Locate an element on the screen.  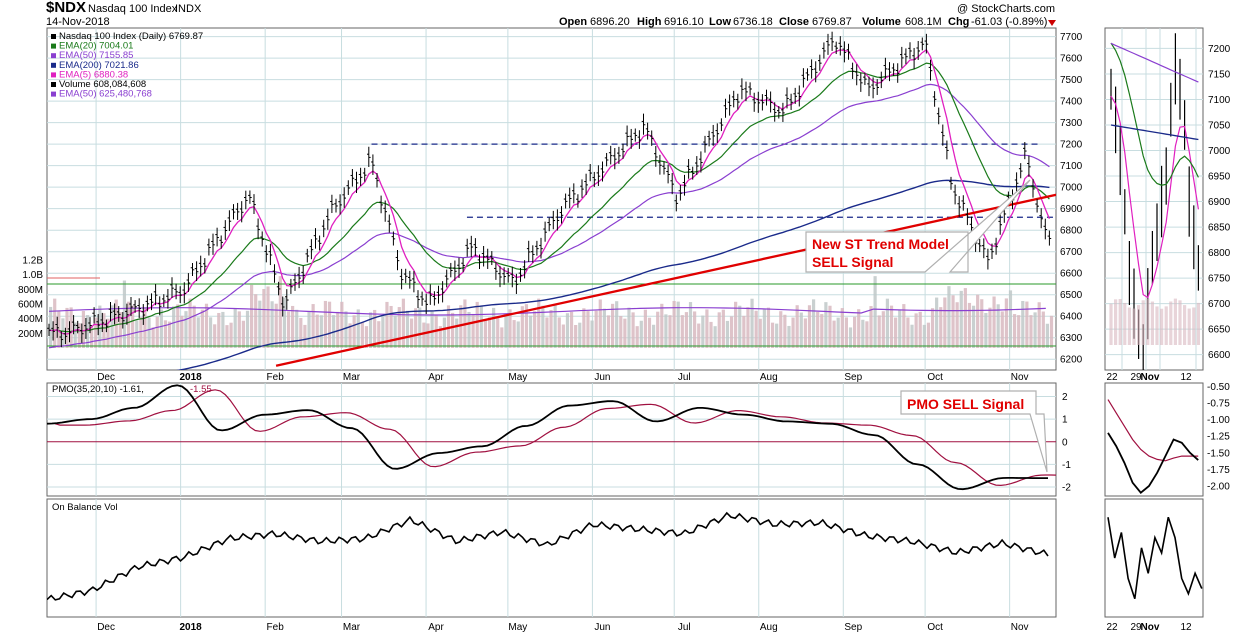
y-tick-label: 6600 is located at coordinates (1071, 274).